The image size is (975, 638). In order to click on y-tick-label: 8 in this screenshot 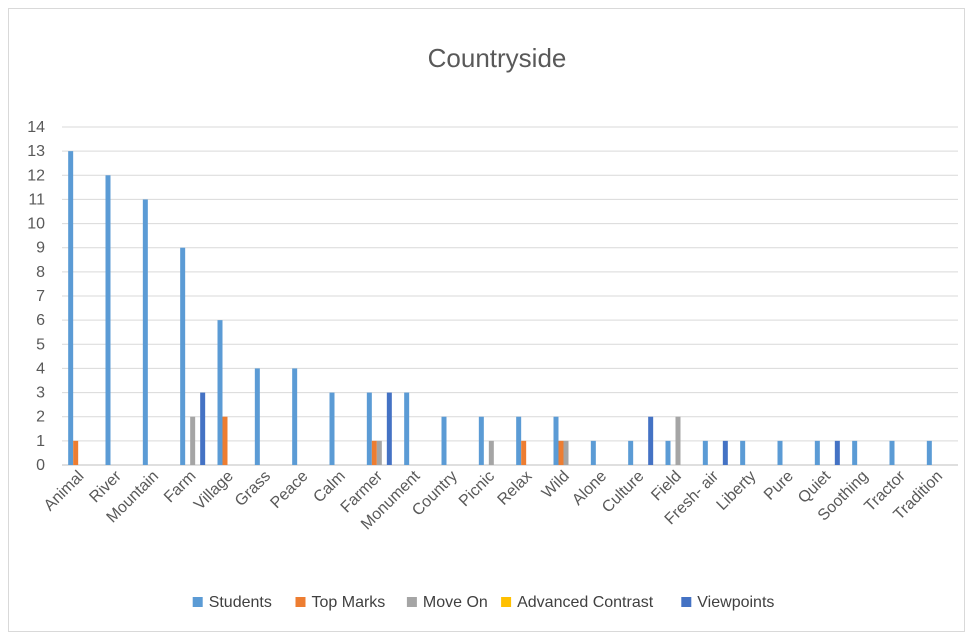, I will do `click(40, 272)`.